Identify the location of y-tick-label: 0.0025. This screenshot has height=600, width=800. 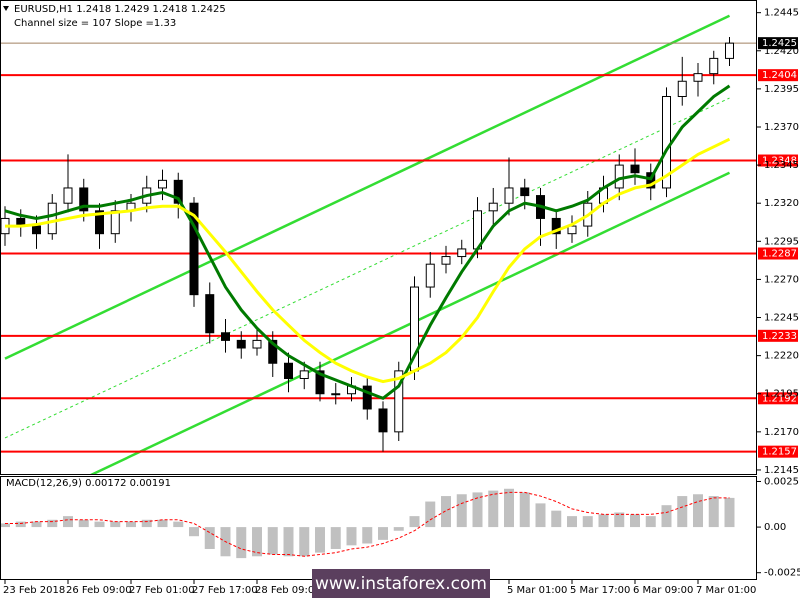
(781, 481).